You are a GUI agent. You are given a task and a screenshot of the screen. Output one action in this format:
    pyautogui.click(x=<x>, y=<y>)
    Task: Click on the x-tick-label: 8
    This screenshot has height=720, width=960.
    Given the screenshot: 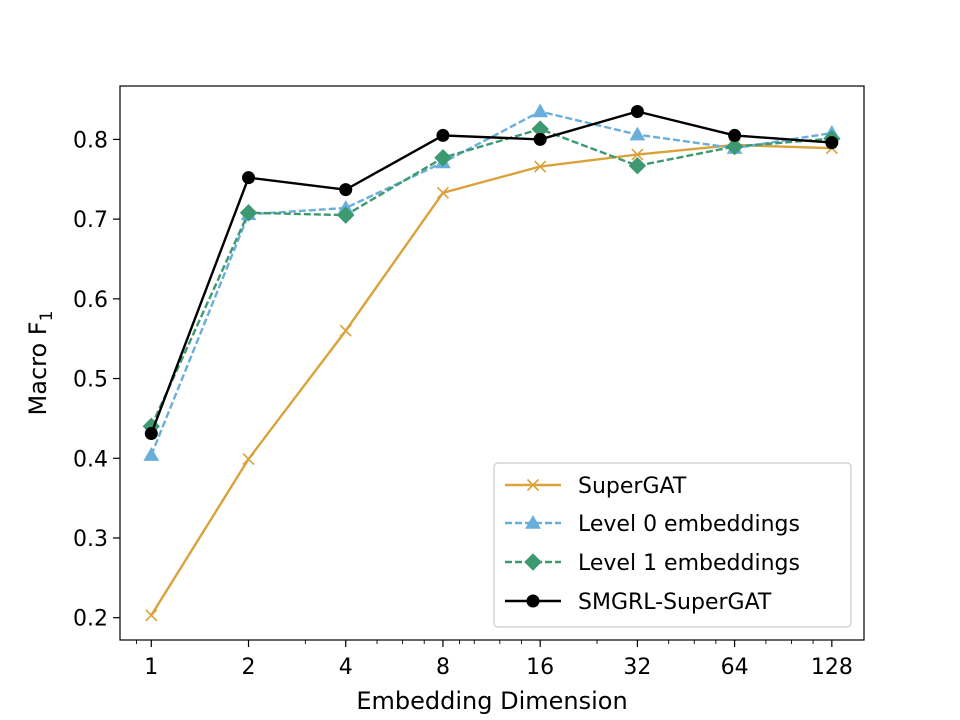 What is the action you would take?
    pyautogui.click(x=443, y=667)
    